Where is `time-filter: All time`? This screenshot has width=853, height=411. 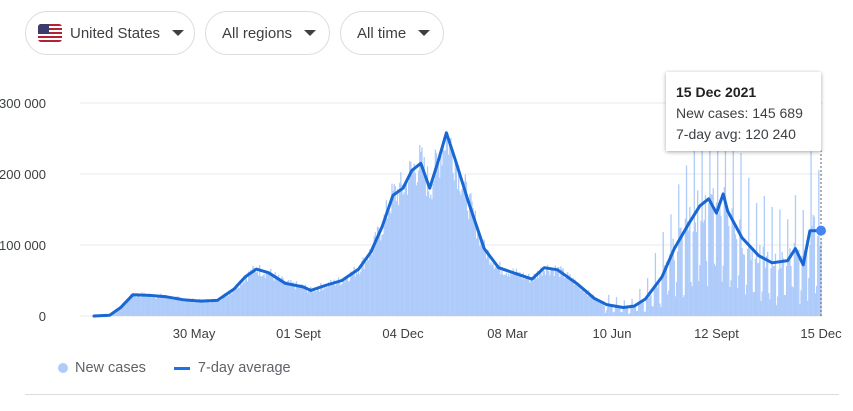
time-filter: All time is located at coordinates (392, 33).